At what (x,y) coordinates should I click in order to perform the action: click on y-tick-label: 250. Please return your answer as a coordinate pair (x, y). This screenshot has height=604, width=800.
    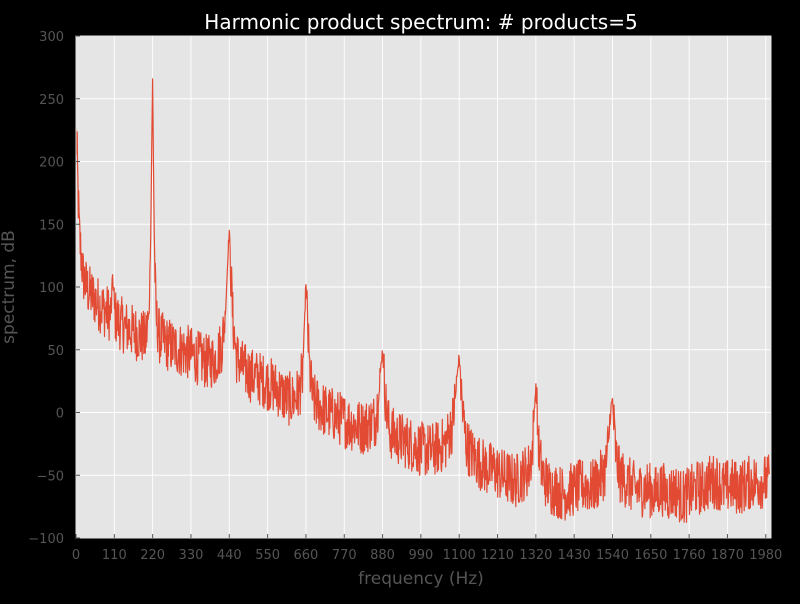
    Looking at the image, I should click on (51, 100).